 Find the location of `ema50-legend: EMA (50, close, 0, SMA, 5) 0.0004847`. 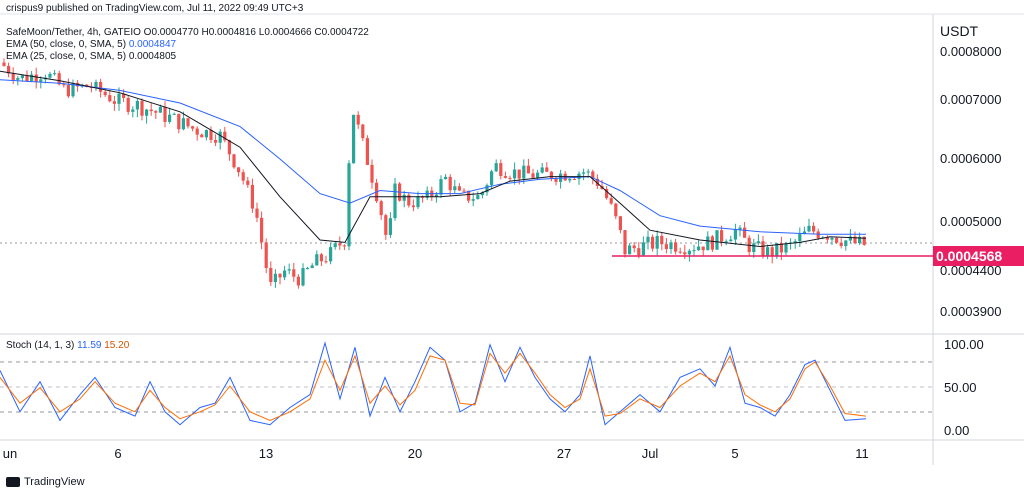

ema50-legend: EMA (50, close, 0, SMA, 5) 0.0004847 is located at coordinates (91, 44).